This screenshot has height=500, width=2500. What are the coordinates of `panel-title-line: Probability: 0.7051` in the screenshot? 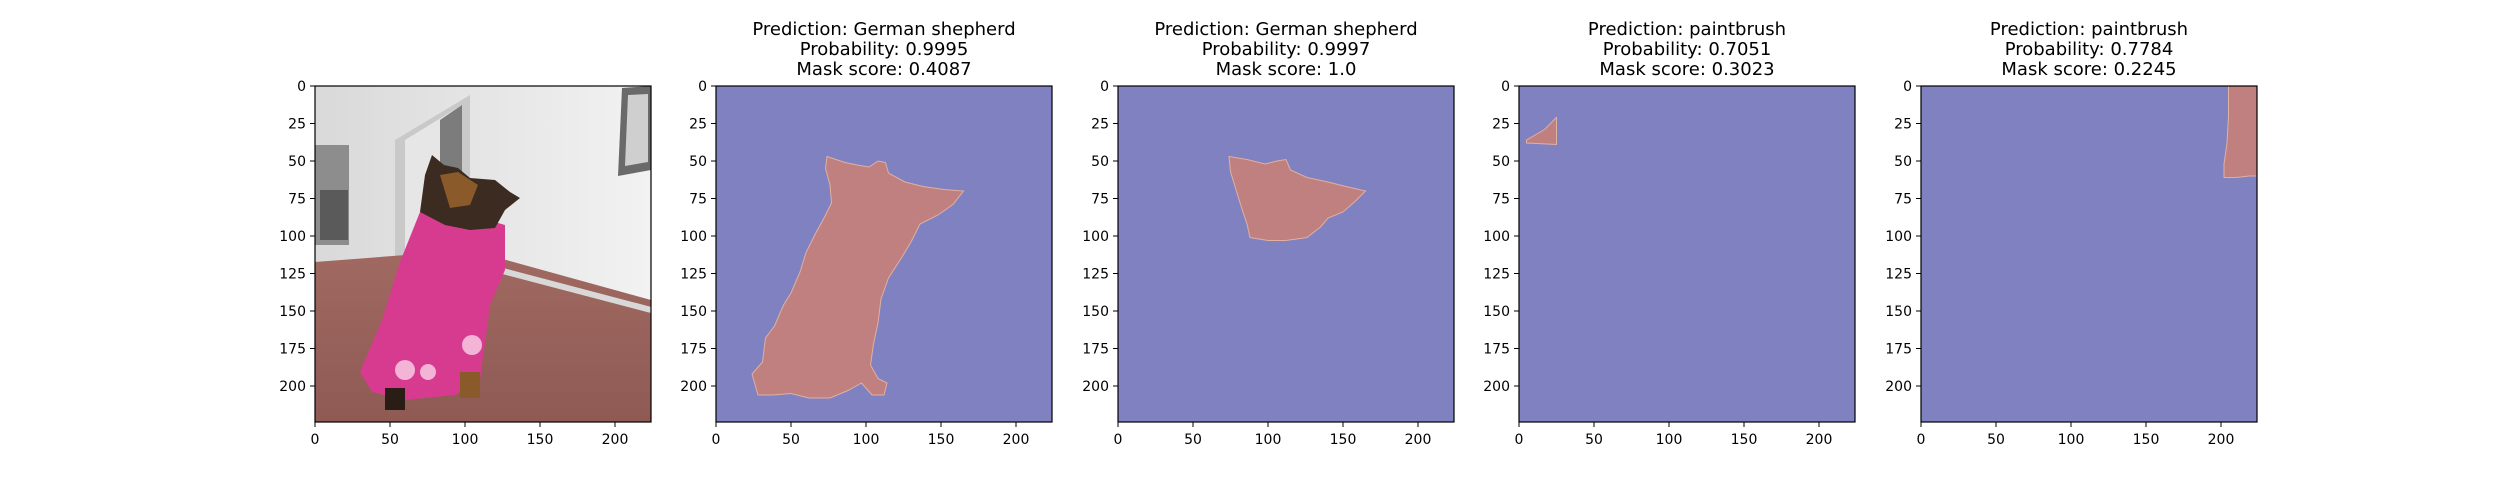 It's located at (1687, 49).